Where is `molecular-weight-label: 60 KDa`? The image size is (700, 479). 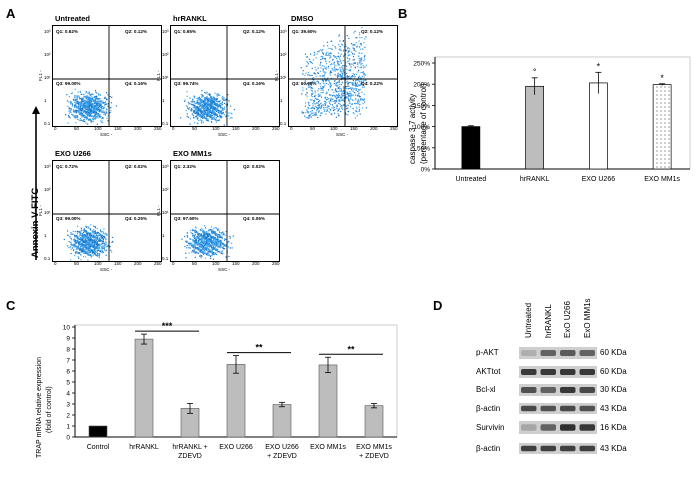
molecular-weight-label: 60 KDa is located at coordinates (613, 371).